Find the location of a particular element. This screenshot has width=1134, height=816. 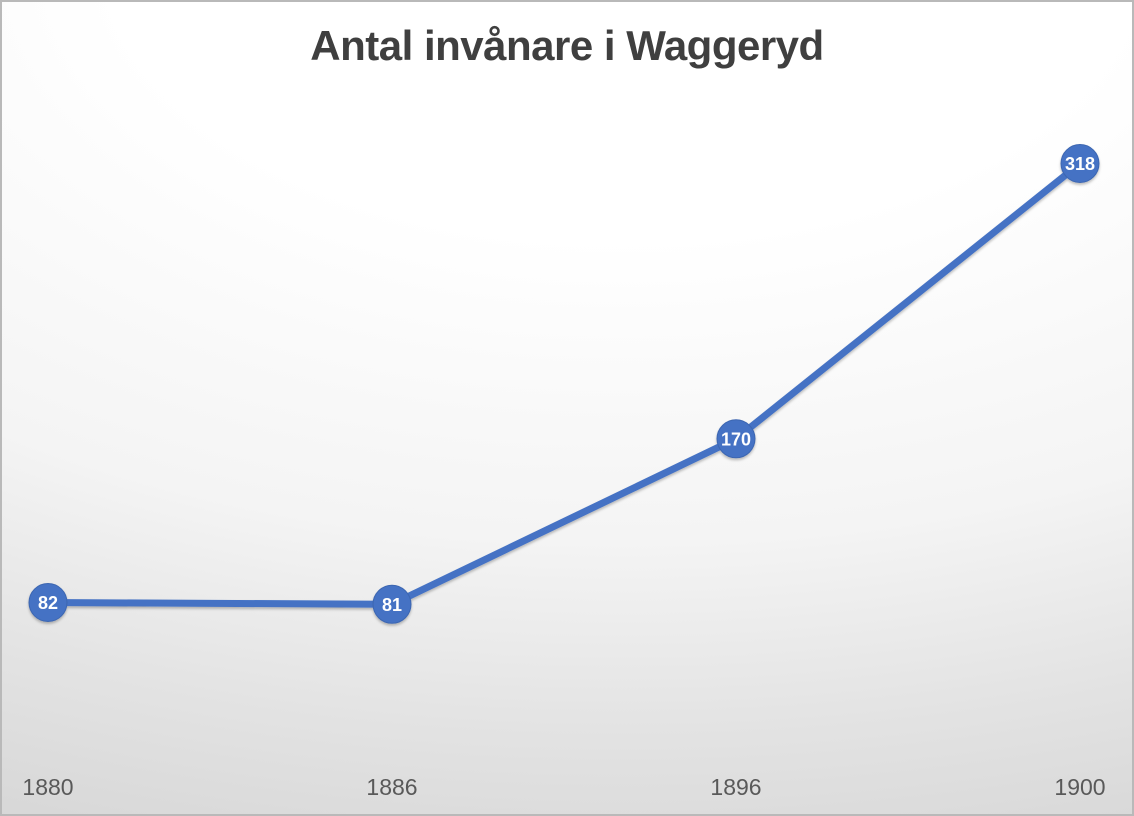

data-label: 318 is located at coordinates (1080, 164).